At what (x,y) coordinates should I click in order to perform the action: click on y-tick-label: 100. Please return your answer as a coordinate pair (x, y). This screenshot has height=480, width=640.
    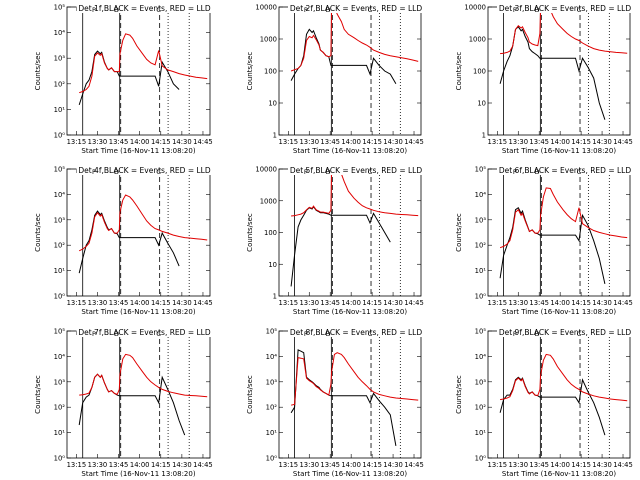
    Looking at the image, I should click on (270, 72).